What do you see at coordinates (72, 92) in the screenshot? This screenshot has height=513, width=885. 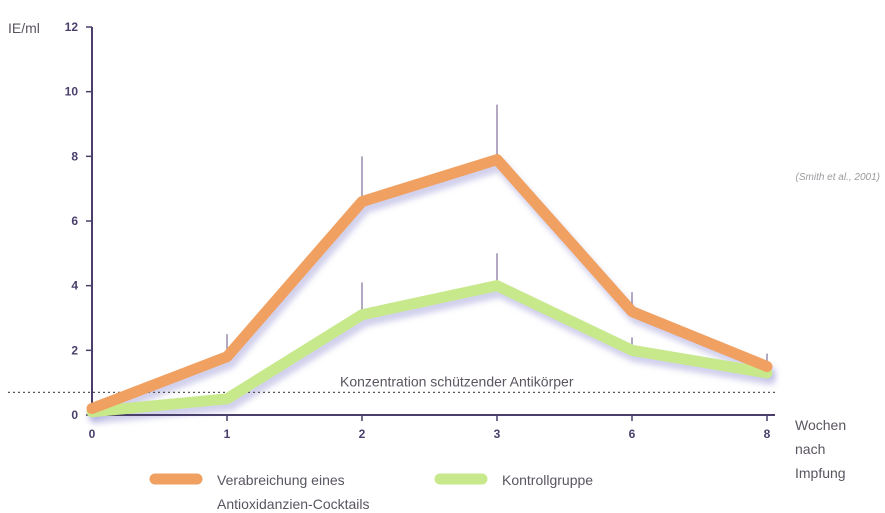 I see `y-tick-label: 10` at bounding box center [72, 92].